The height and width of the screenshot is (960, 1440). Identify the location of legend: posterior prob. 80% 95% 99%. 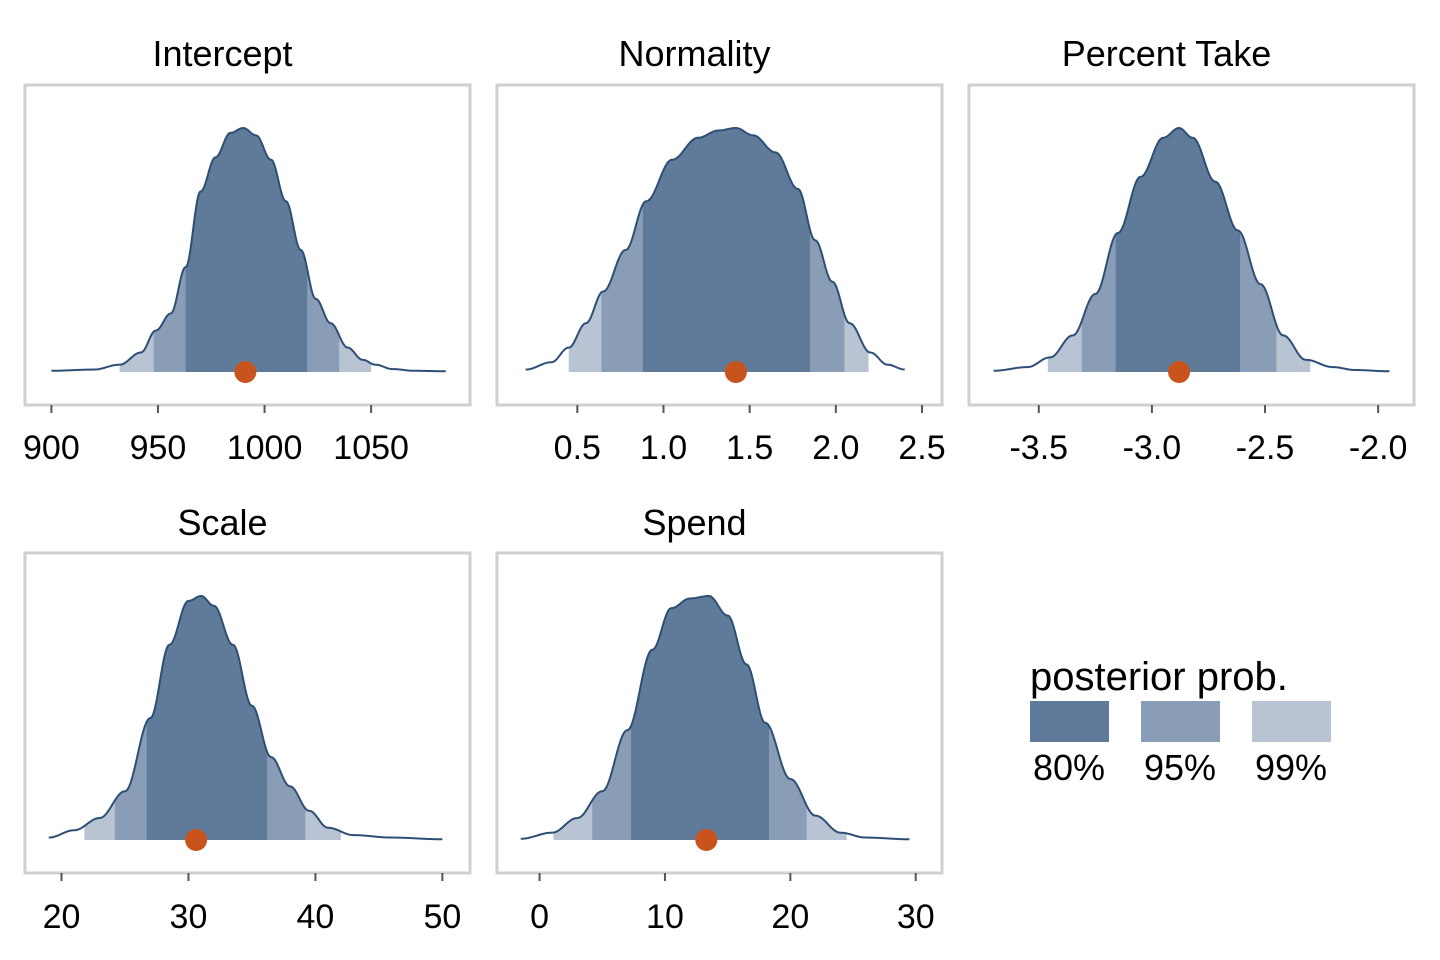
(1180, 721).